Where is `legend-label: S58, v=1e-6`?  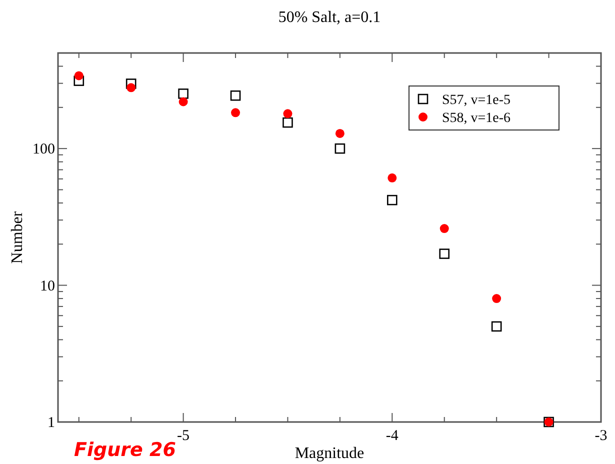 legend-label: S58, v=1e-6 is located at coordinates (476, 118).